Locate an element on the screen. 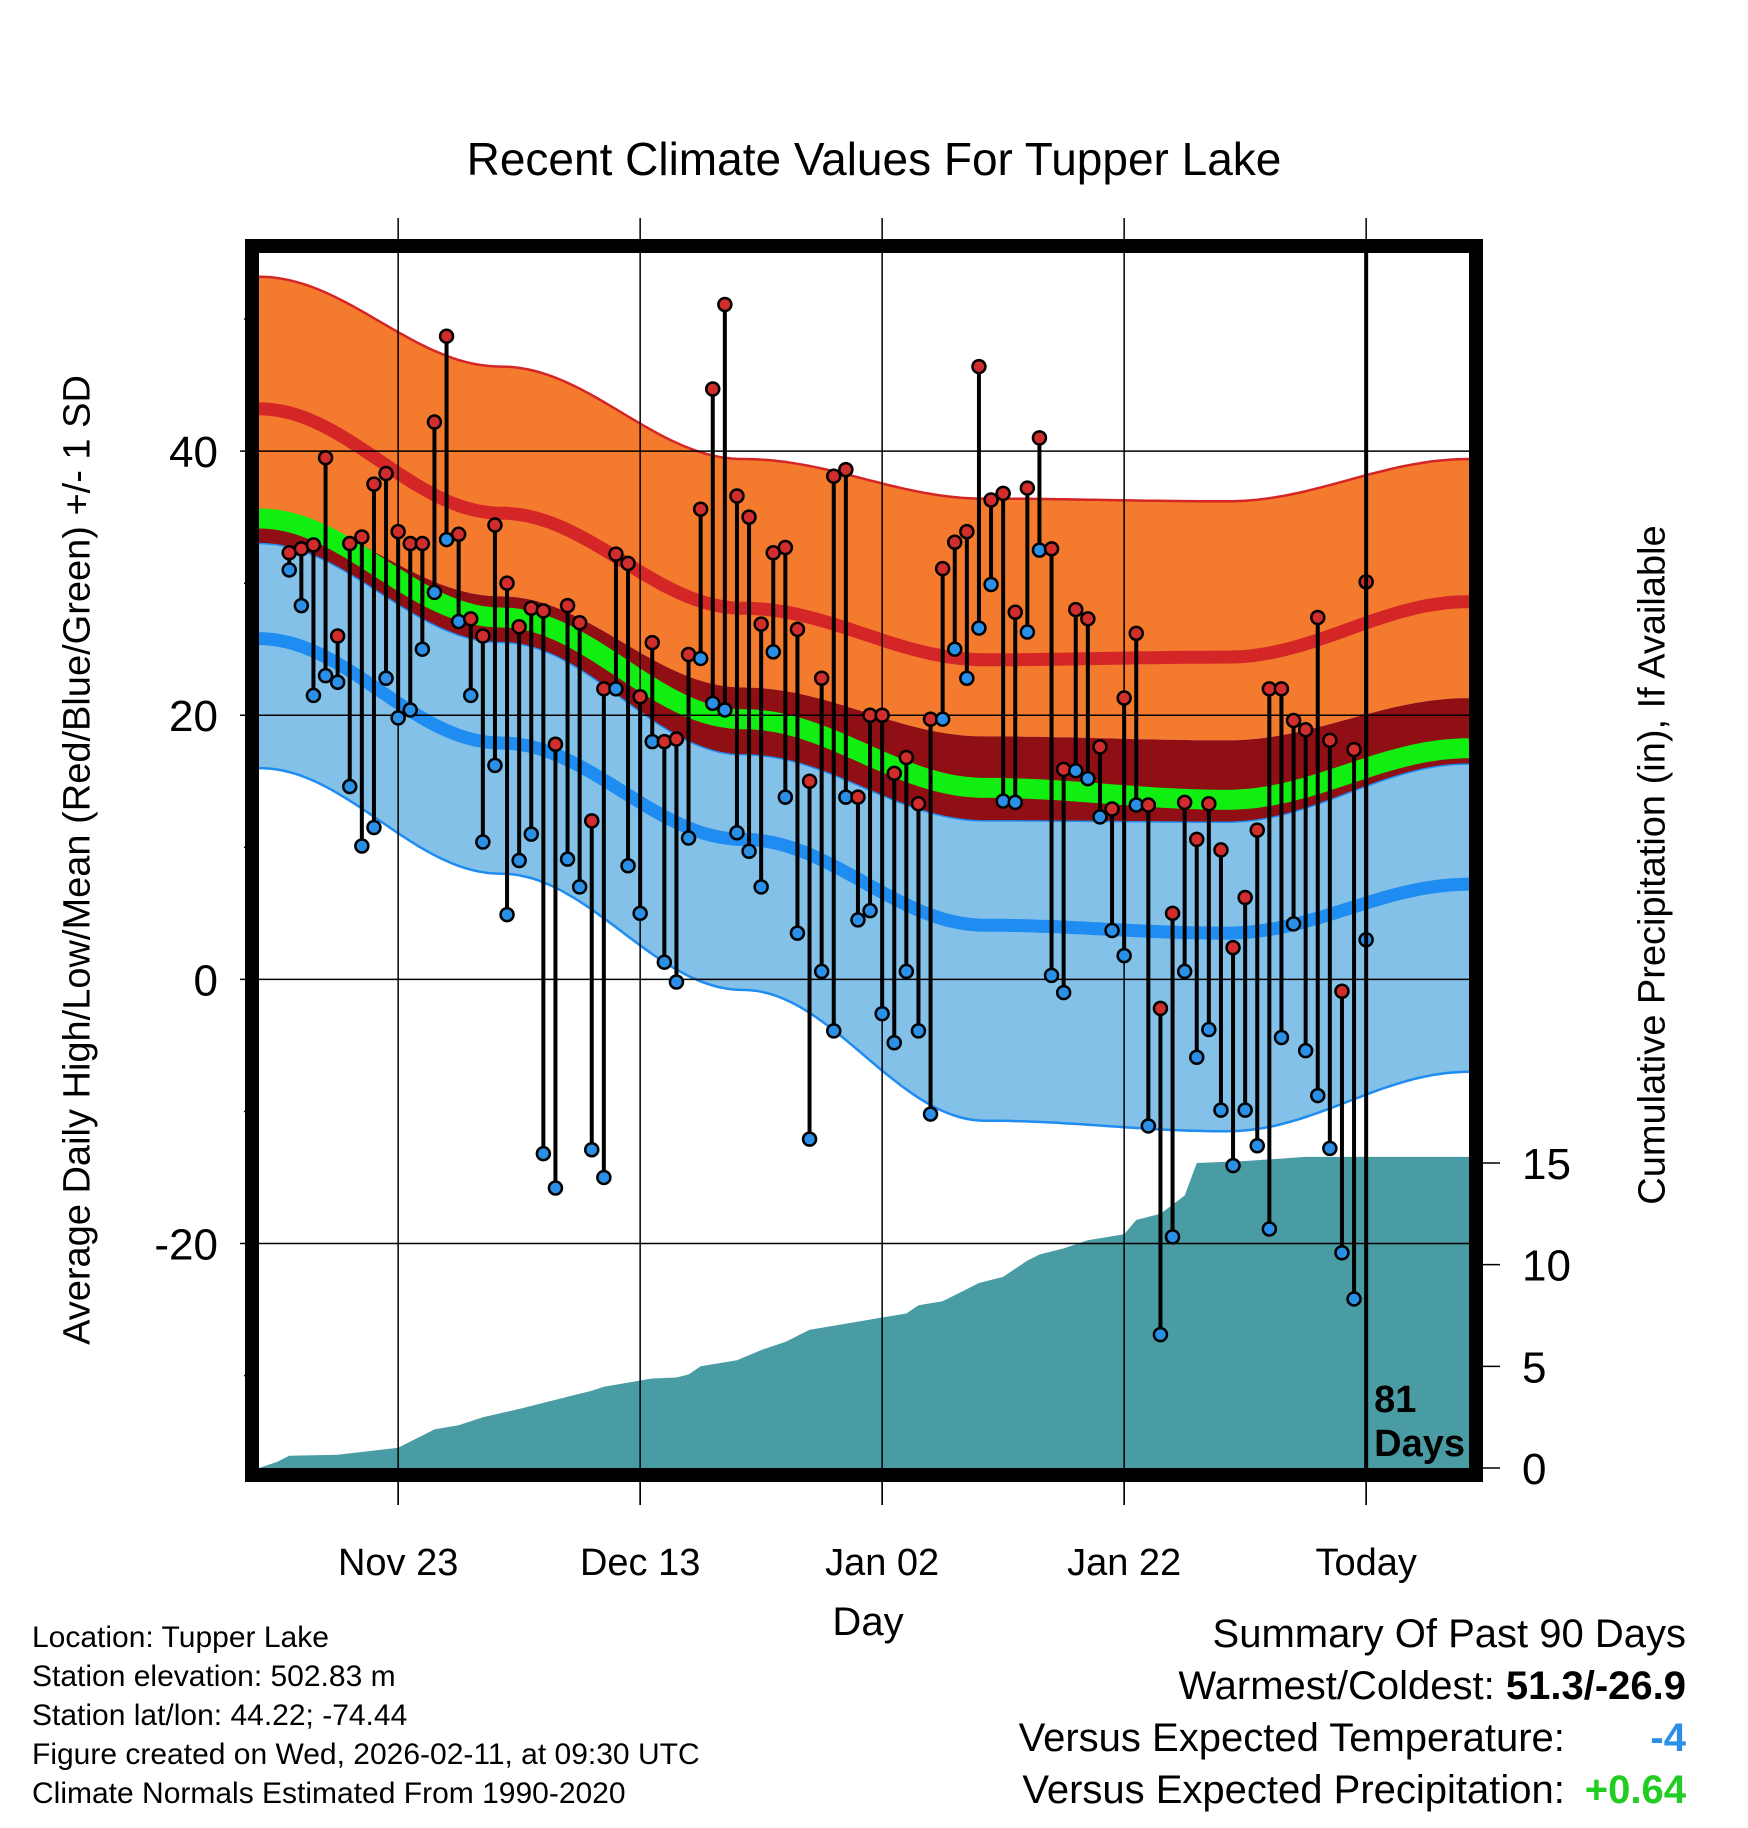 This screenshot has width=1748, height=1828. y2-tick-label: 0 is located at coordinates (1534, 1469).